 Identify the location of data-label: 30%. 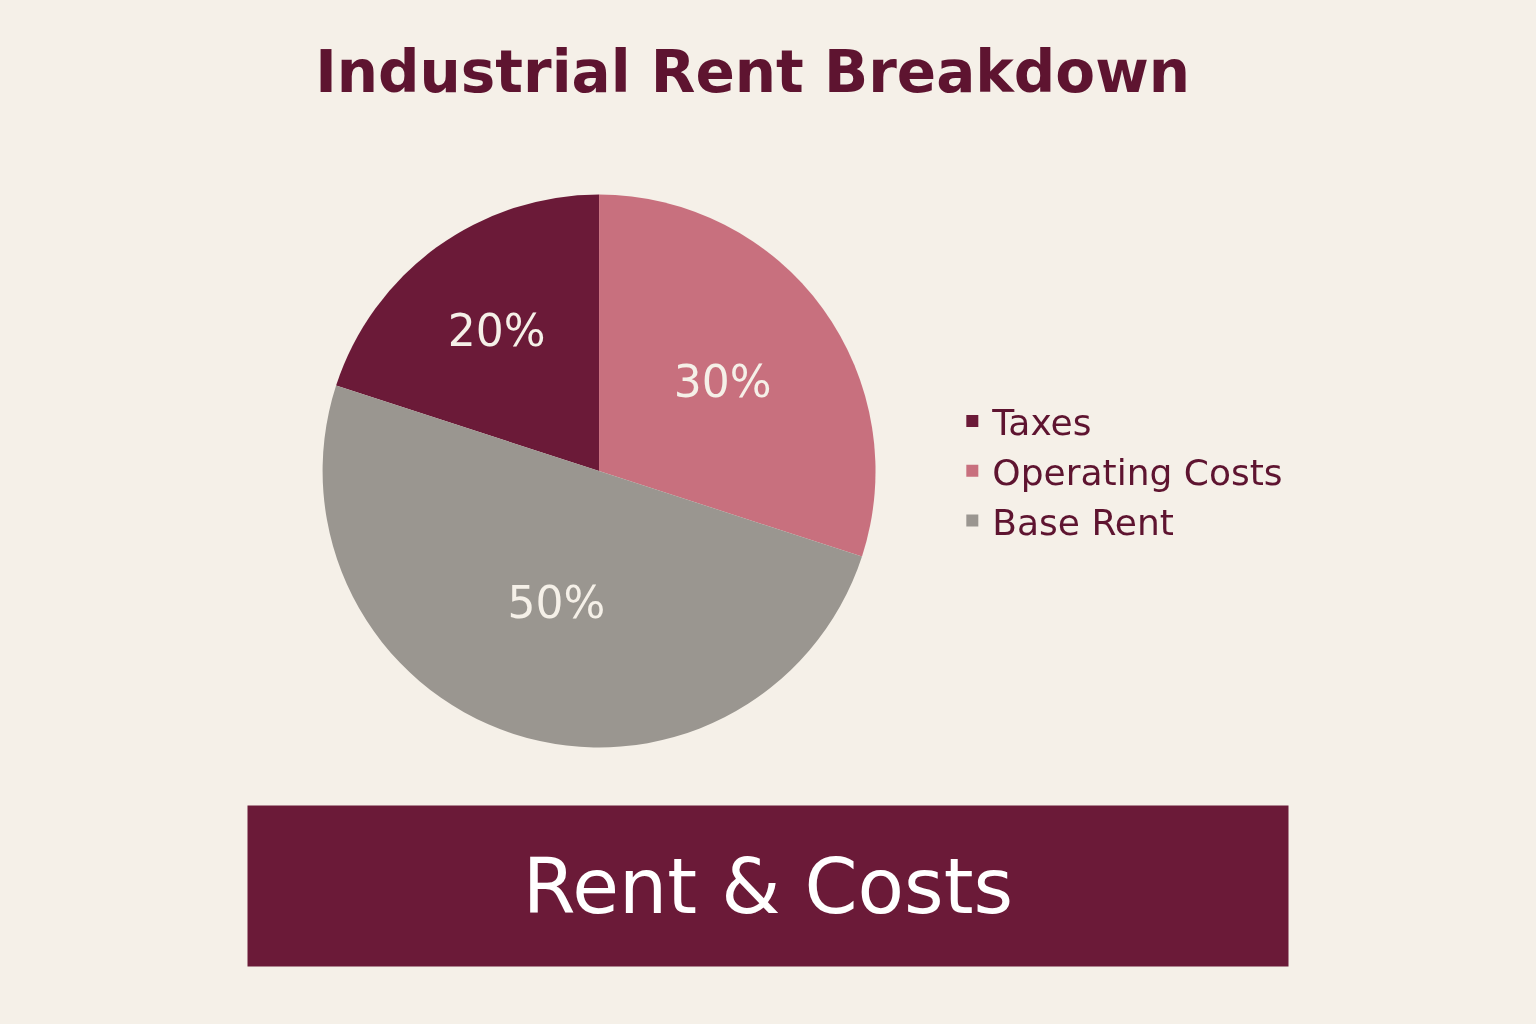
(722, 381).